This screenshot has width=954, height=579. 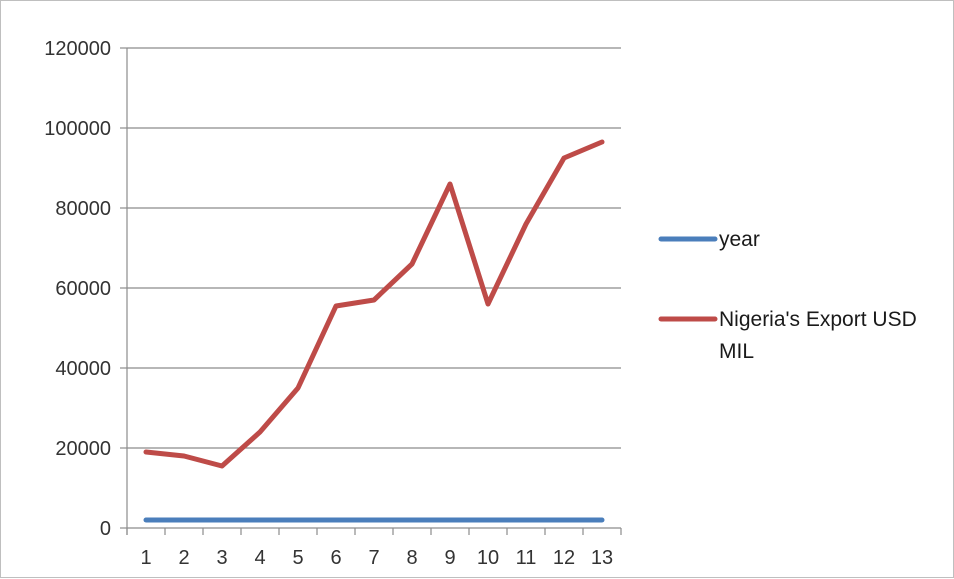 I want to click on x-tick-label: 3, so click(x=221, y=558).